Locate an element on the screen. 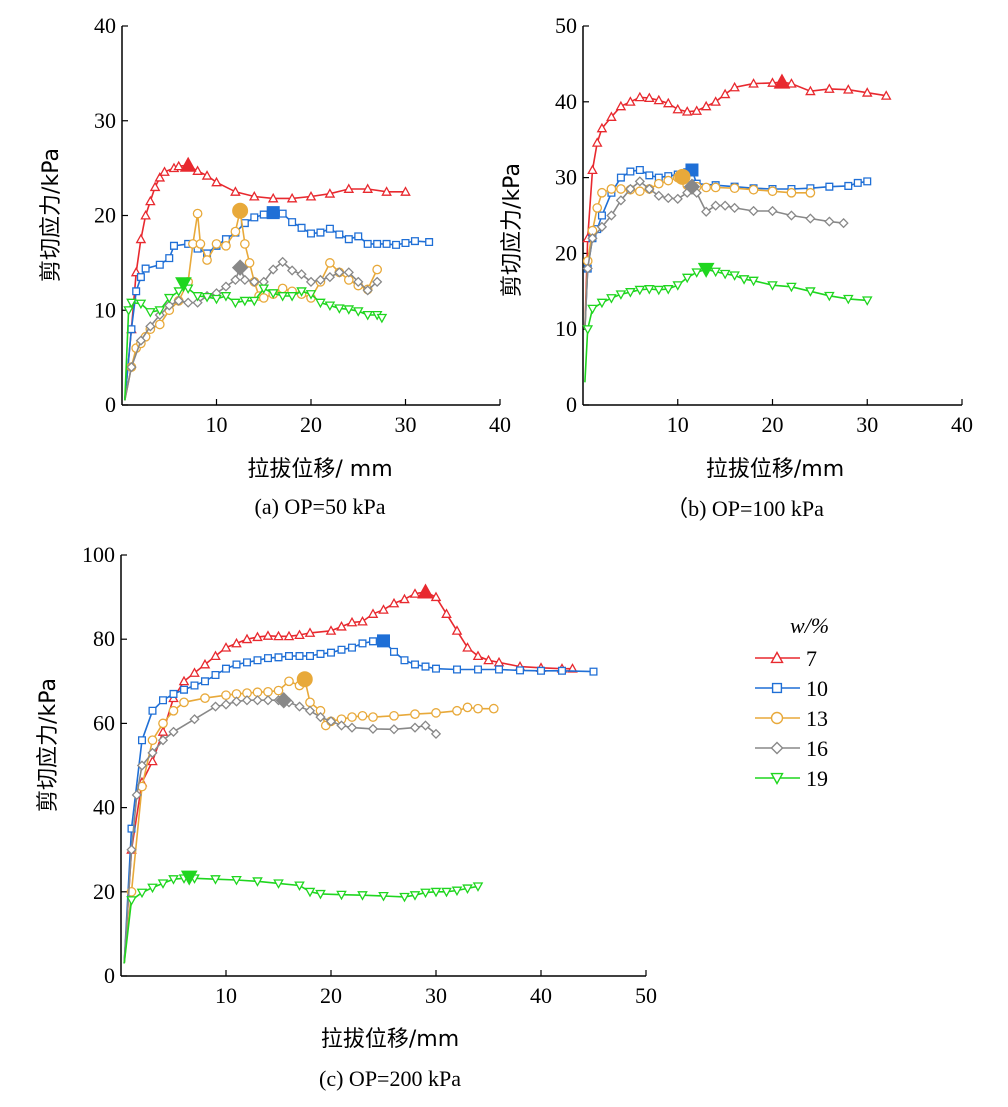 The height and width of the screenshot is (1107, 1008). legend-item-w16: 16 is located at coordinates (791, 748).